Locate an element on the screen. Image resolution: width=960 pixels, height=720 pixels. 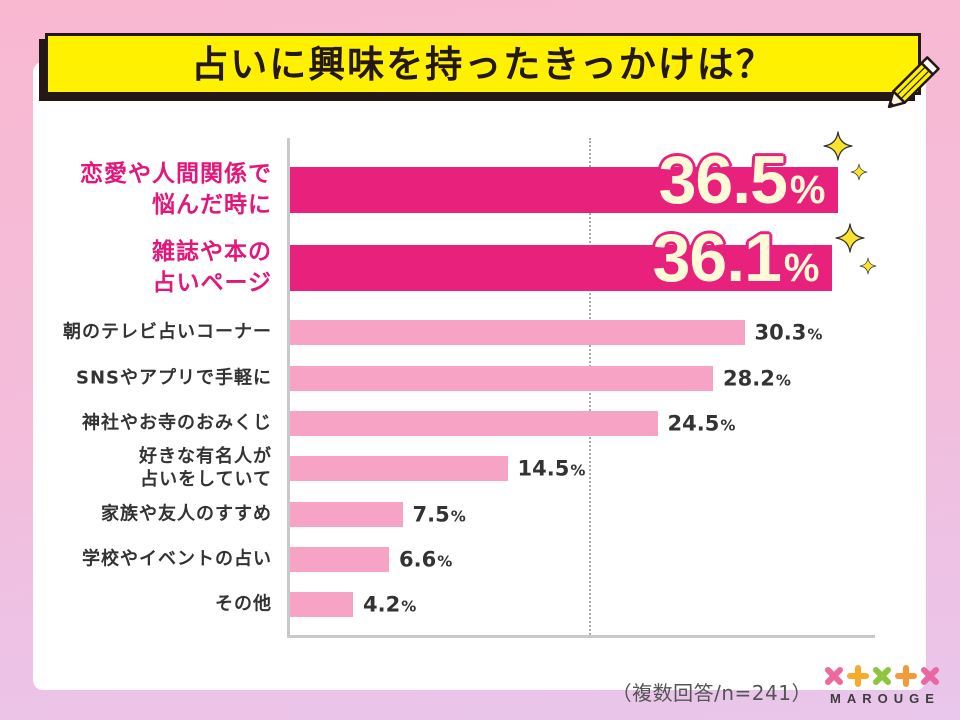
category-label: 朝のテレビ占いコーナー is located at coordinates (167, 332).